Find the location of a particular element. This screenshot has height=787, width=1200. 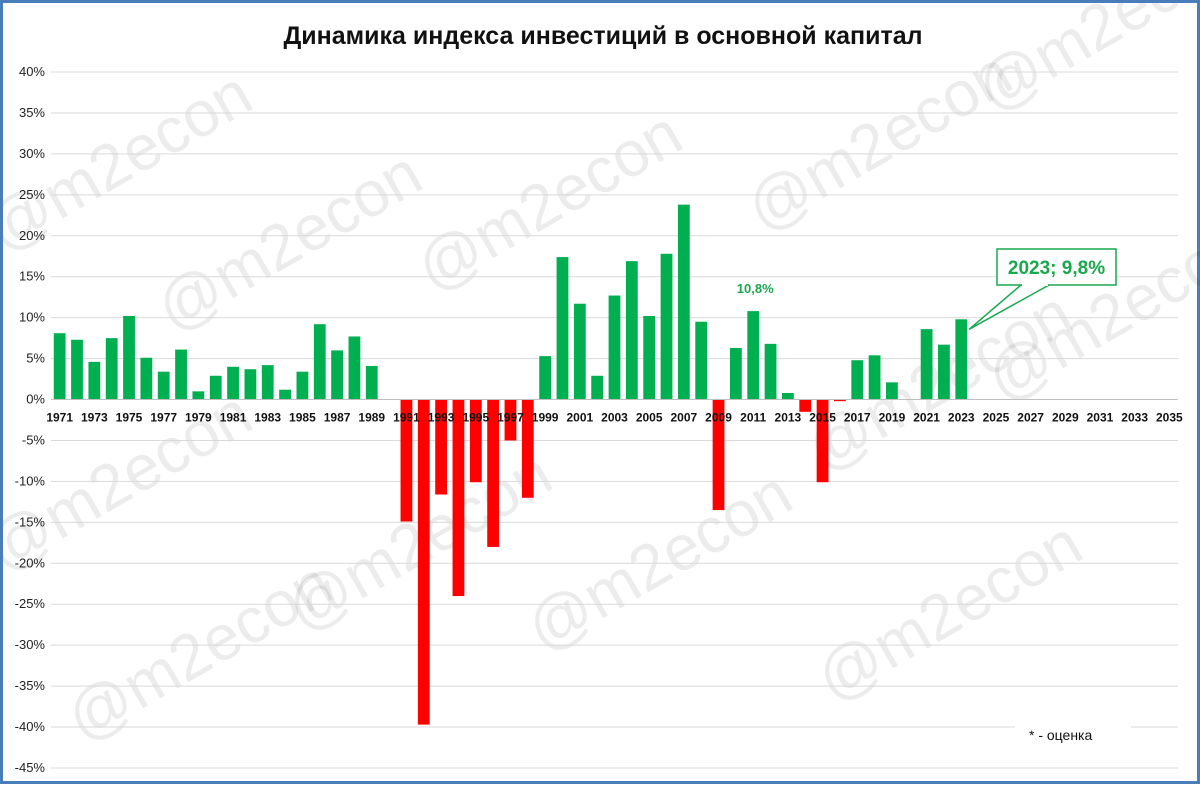

x-tick-label: 2005 is located at coordinates (649, 418).